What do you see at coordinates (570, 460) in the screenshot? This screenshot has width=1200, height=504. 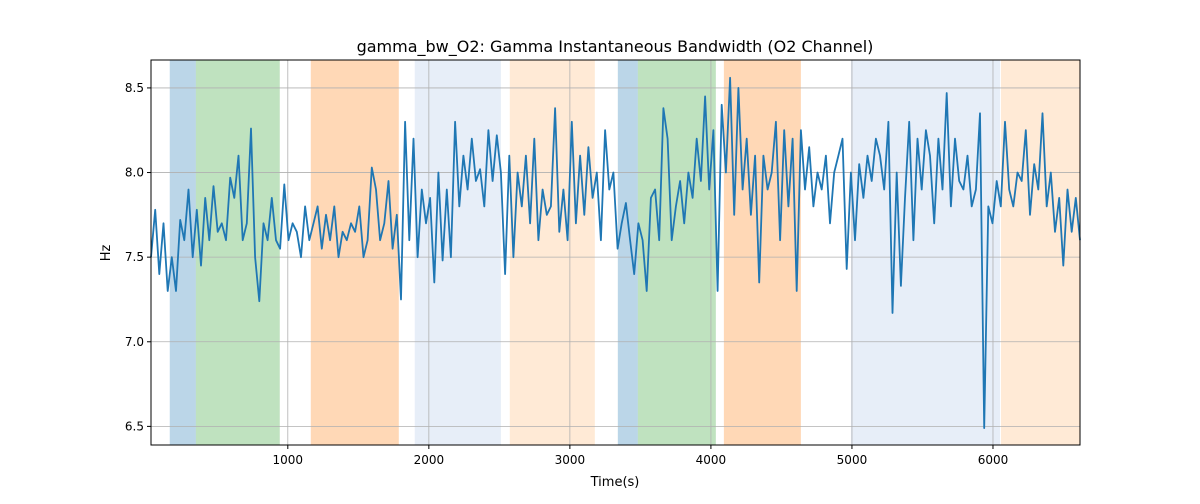 I see `x-tick-label: 3000` at bounding box center [570, 460].